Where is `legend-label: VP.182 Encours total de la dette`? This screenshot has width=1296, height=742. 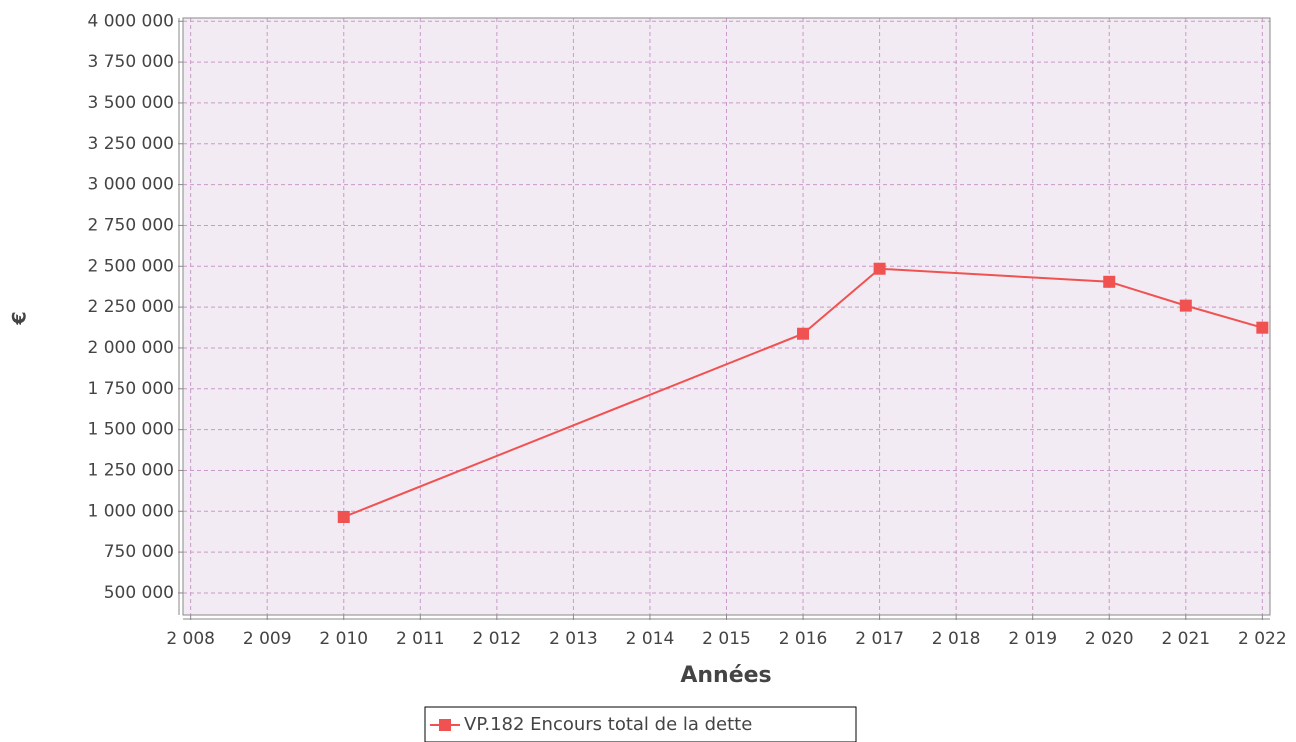 legend-label: VP.182 Encours total de la dette is located at coordinates (608, 724).